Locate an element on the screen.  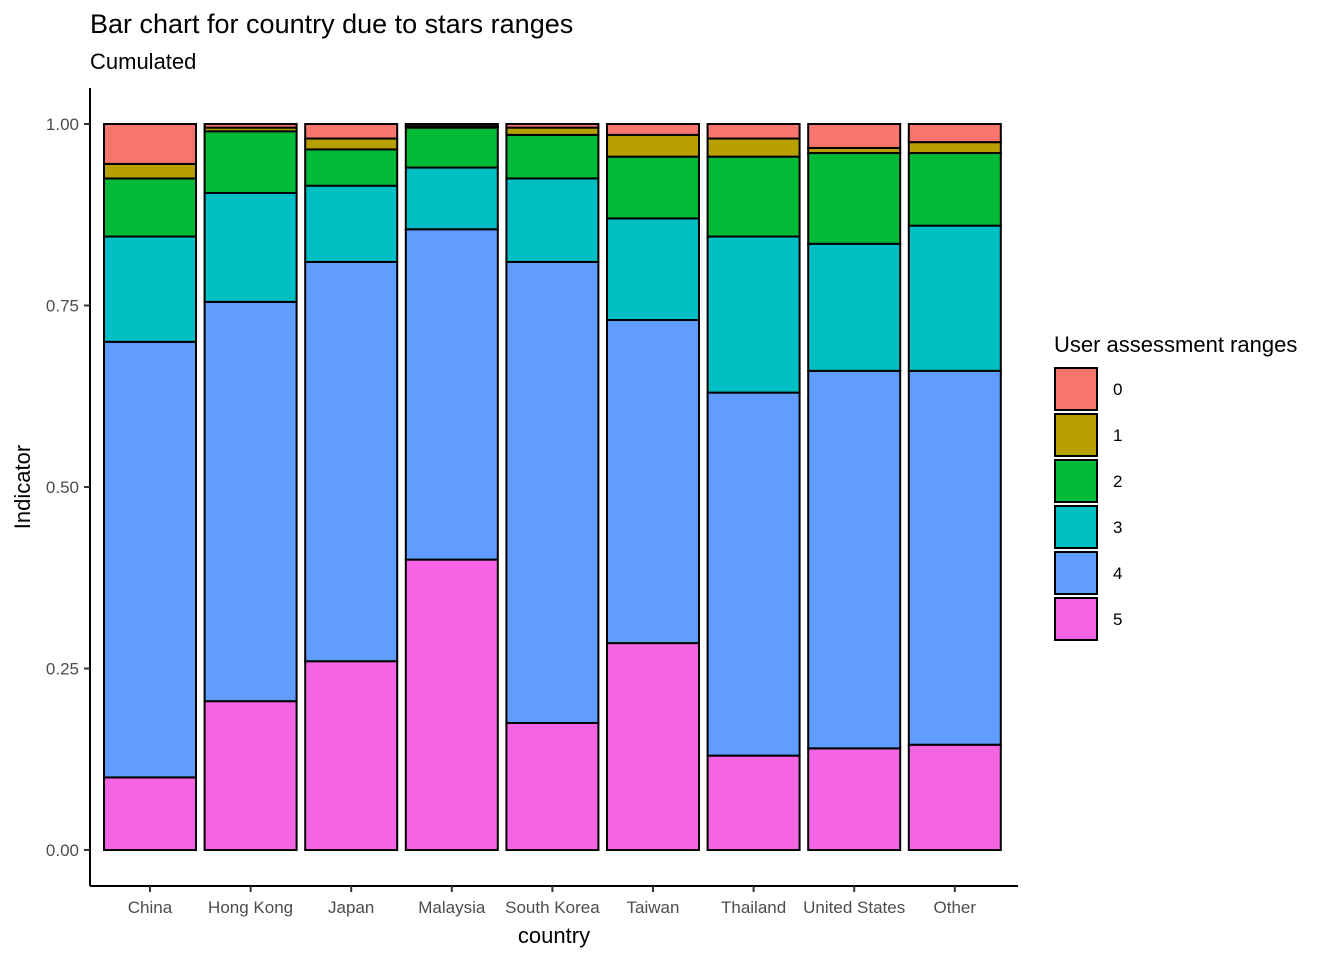
legend-label-5: 5 is located at coordinates (1117, 619).